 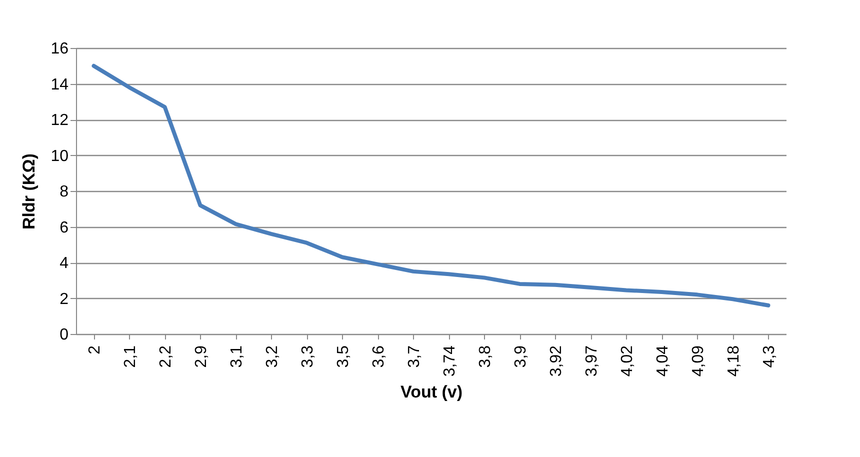 I want to click on x-tick-label: 3,7, so click(x=414, y=356).